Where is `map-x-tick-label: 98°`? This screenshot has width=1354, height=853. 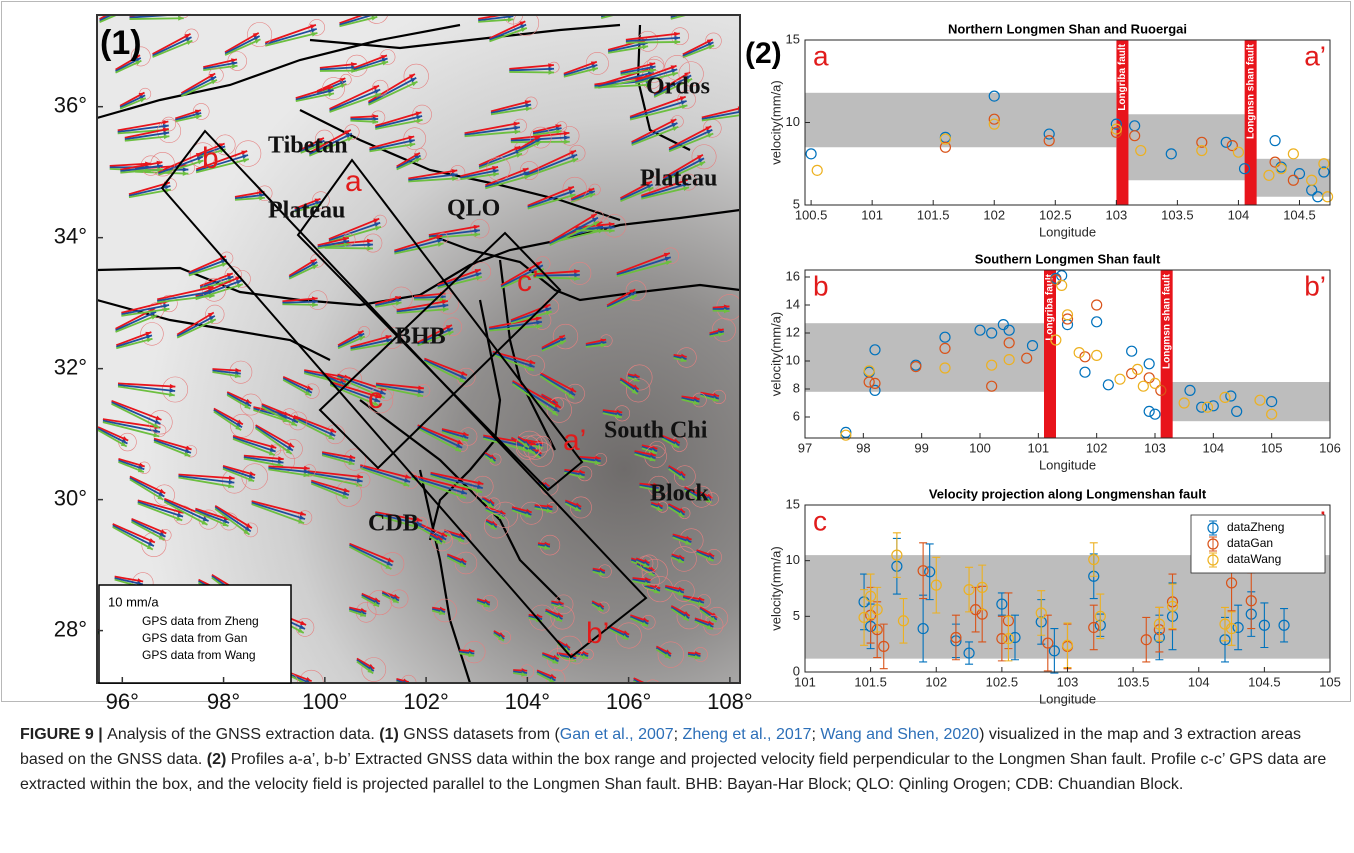 map-x-tick-label: 98° is located at coordinates (223, 700).